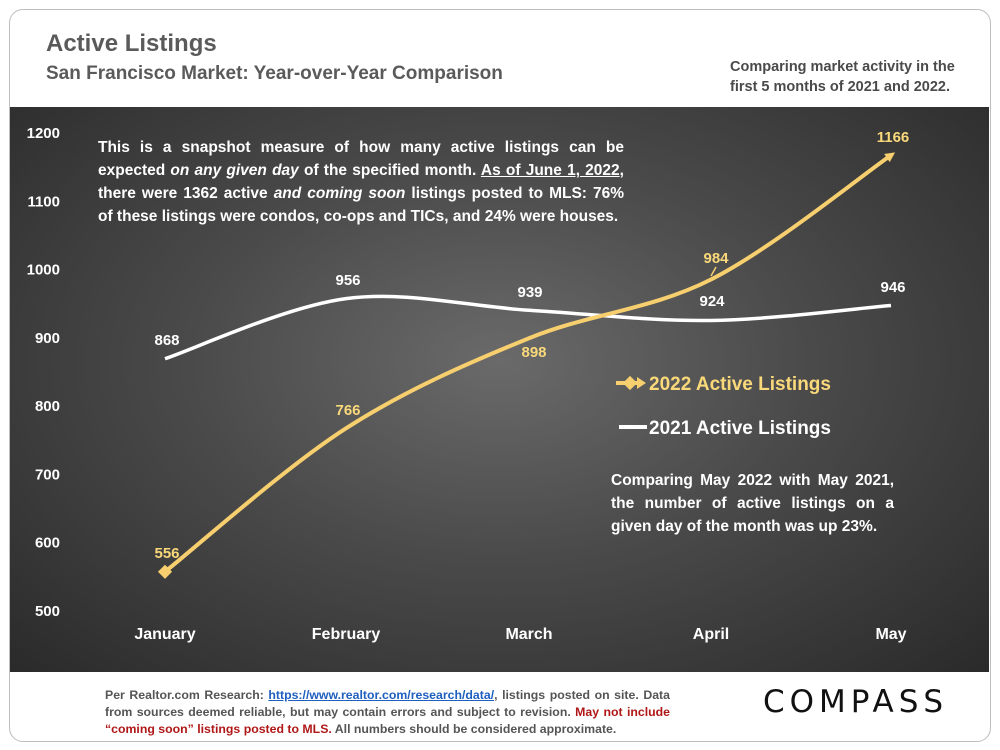  Describe the element at coordinates (893, 137) in the screenshot. I see `data-label-2022: 1166` at that location.